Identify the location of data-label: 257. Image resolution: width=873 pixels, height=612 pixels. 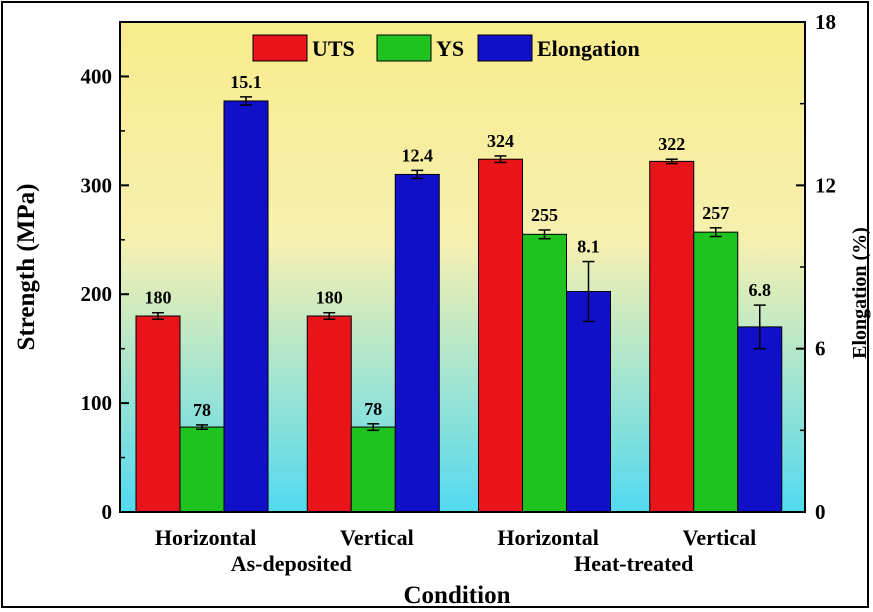
(715, 213).